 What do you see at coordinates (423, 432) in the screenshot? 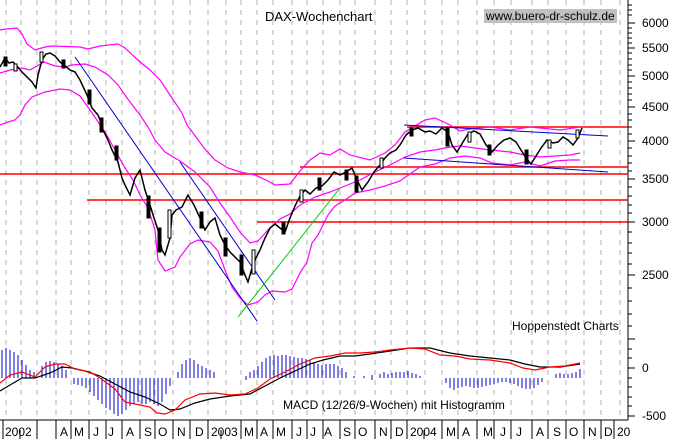
I see `x-tick-label: 2004` at bounding box center [423, 432].